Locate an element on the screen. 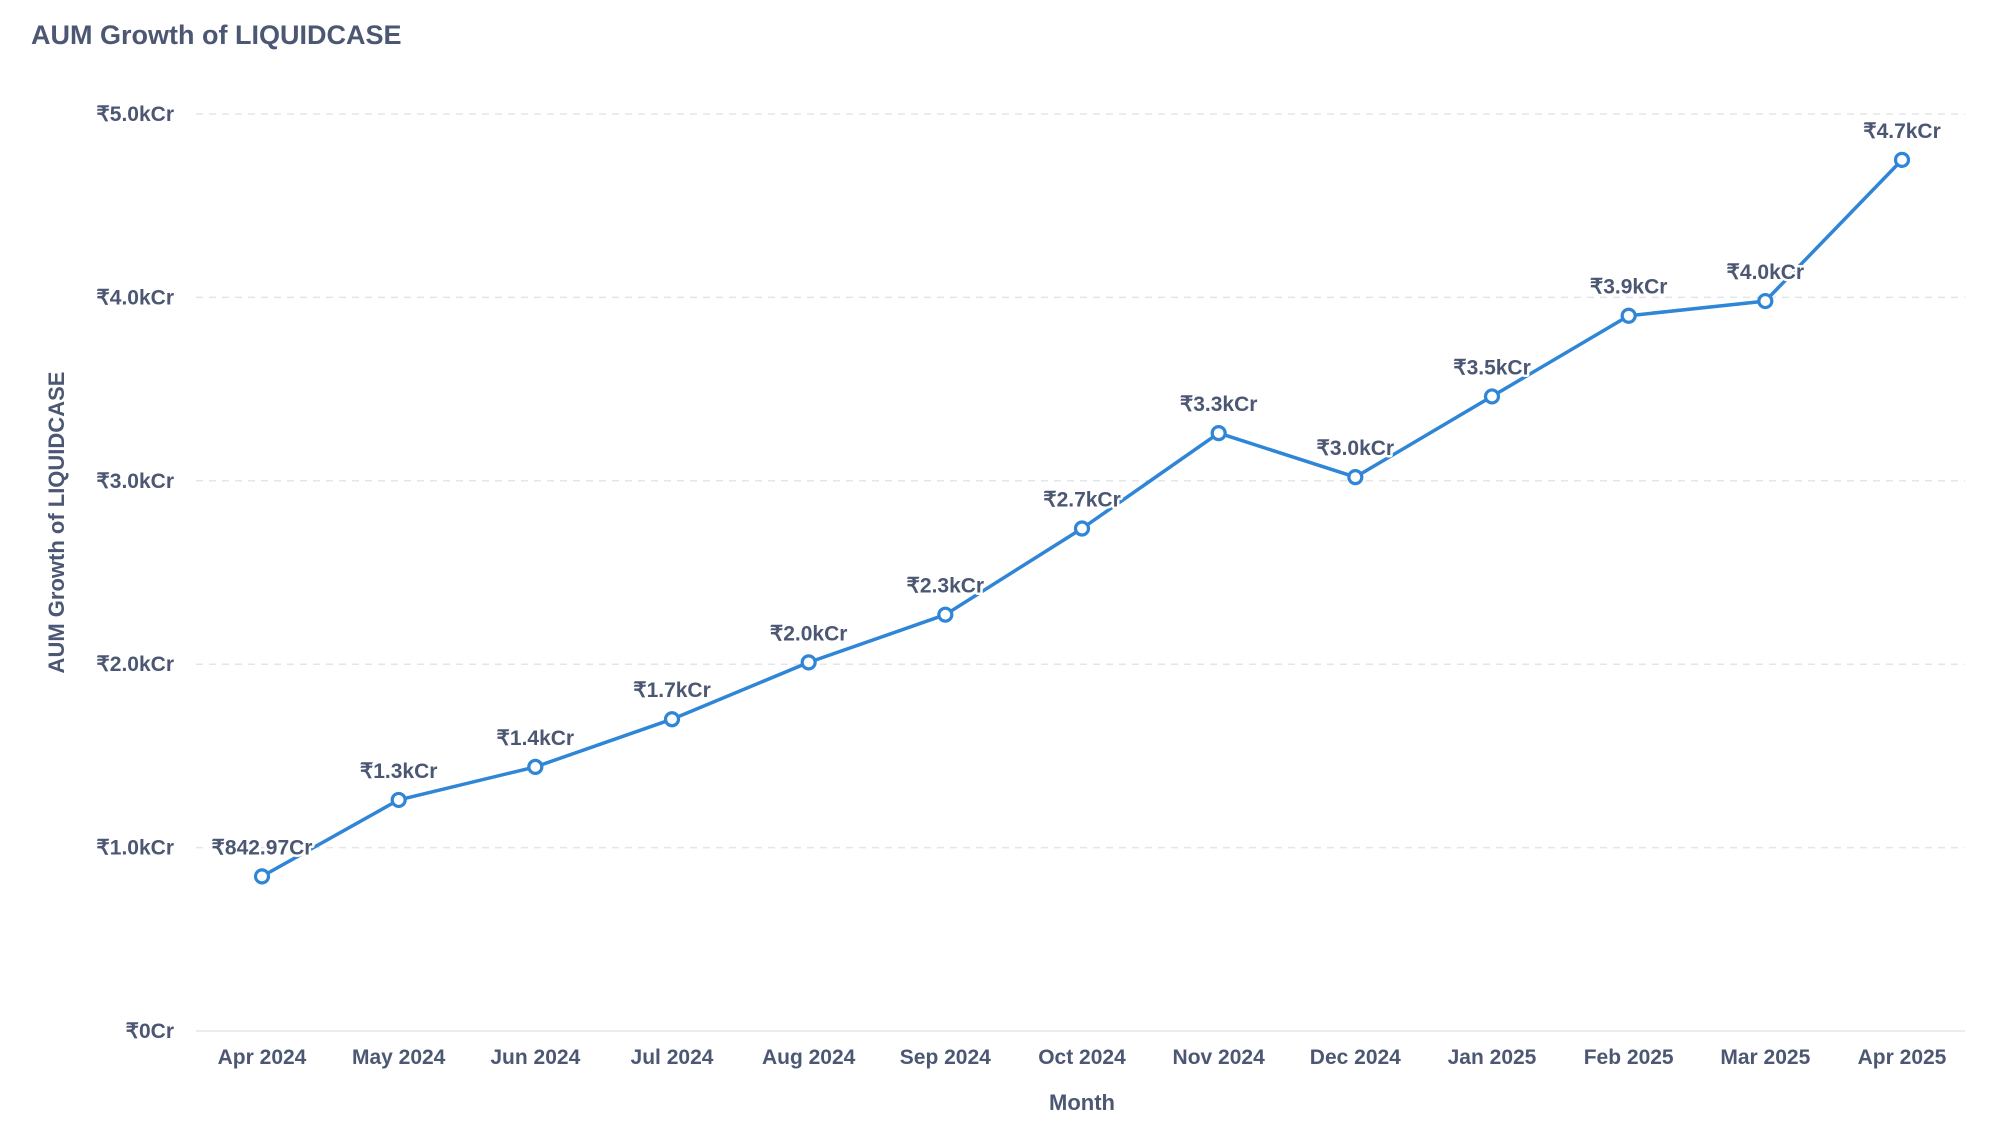  data-label: ₹2.3kCr is located at coordinates (946, 586).